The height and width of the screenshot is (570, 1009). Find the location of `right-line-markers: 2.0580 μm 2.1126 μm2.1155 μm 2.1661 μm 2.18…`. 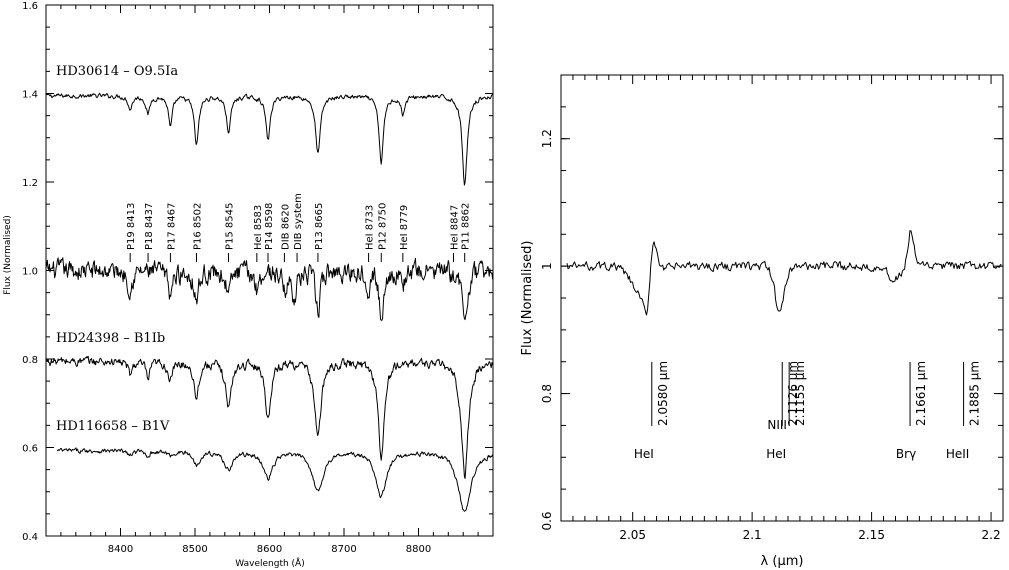

right-line-markers: 2.0580 μm 2.1126 μm2.1155 μm 2.1661 μm 2.18… is located at coordinates (808, 411).